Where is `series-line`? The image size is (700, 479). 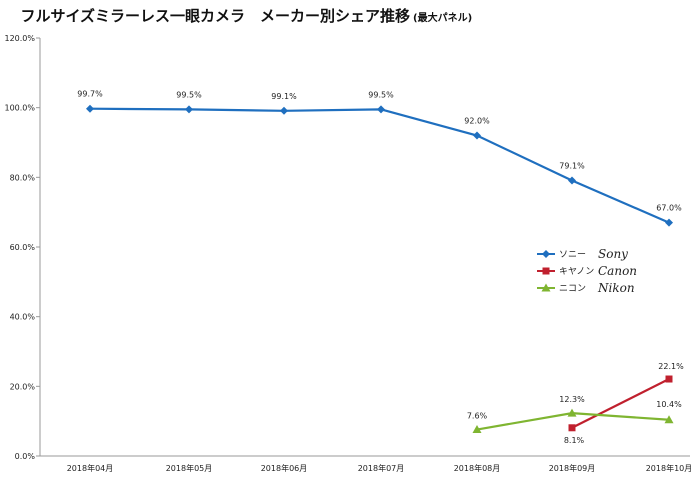 series-line is located at coordinates (620, 403).